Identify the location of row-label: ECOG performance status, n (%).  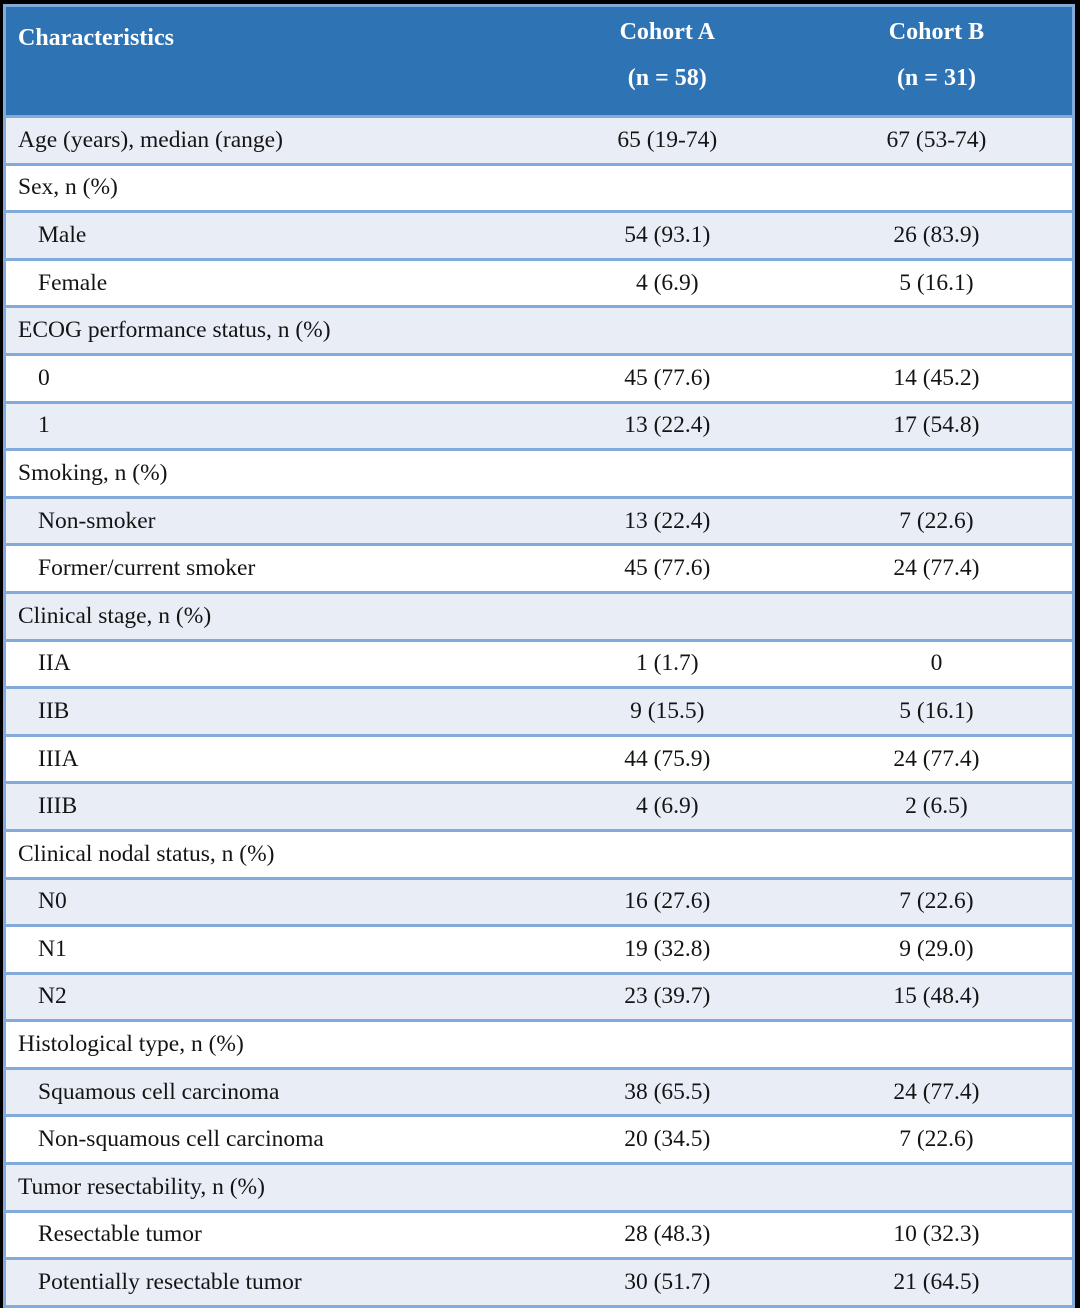
(269, 330).